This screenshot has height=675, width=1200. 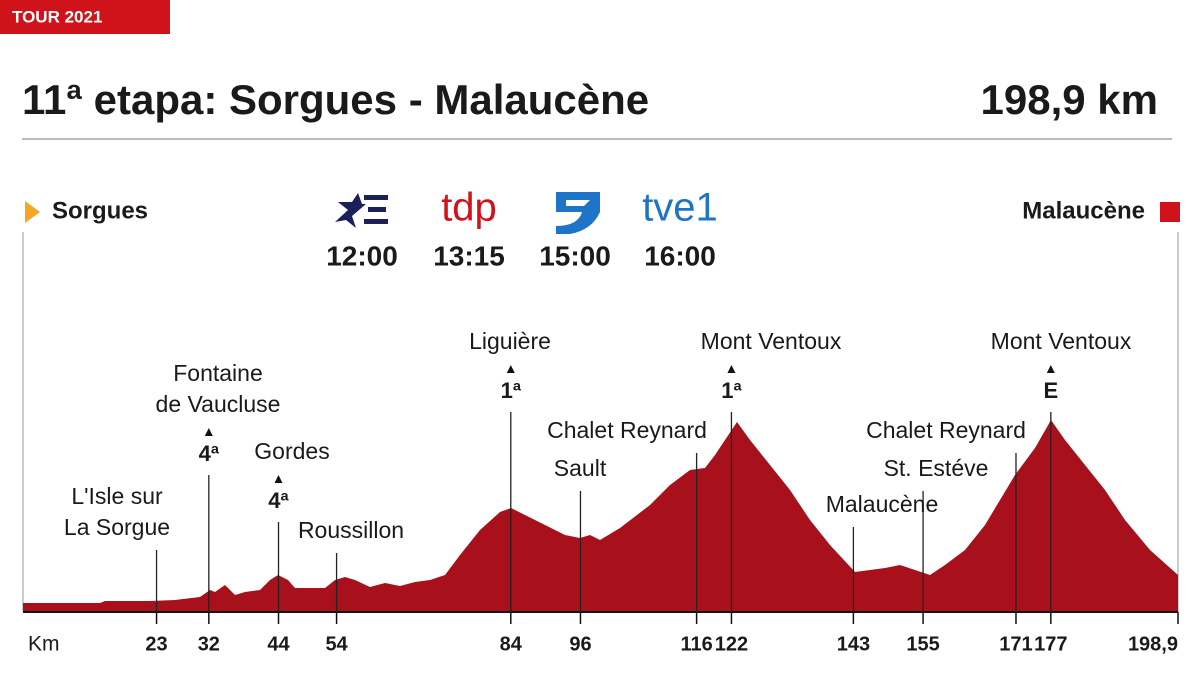 What do you see at coordinates (291, 451) in the screenshot?
I see `point-label: Gordes` at bounding box center [291, 451].